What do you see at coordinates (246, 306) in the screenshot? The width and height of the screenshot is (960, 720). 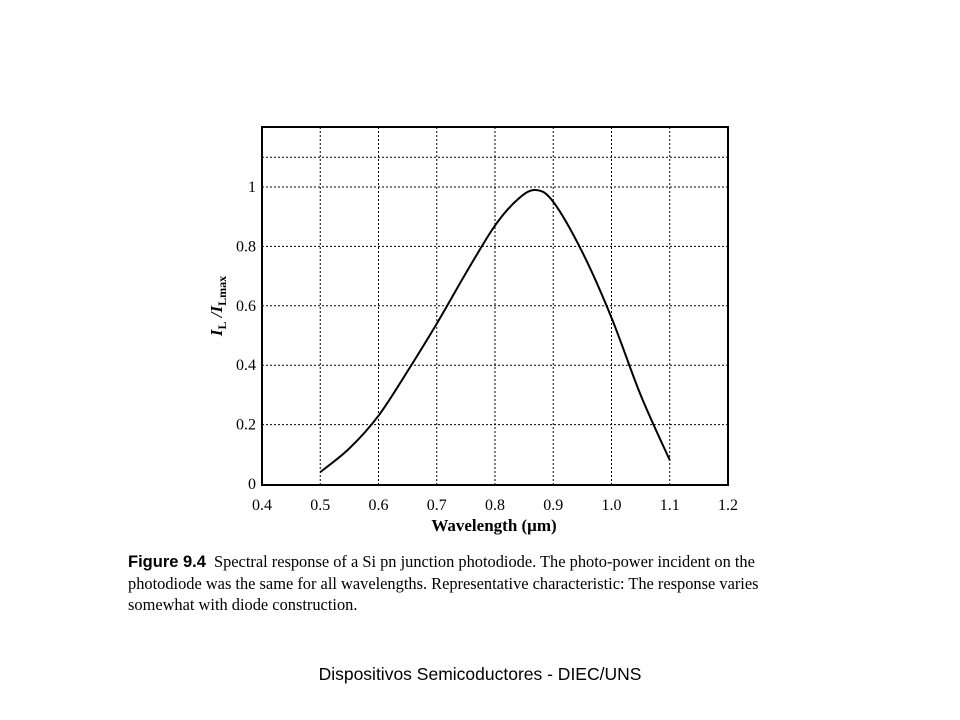 I see `y-tick-label: 0.6` at bounding box center [246, 306].